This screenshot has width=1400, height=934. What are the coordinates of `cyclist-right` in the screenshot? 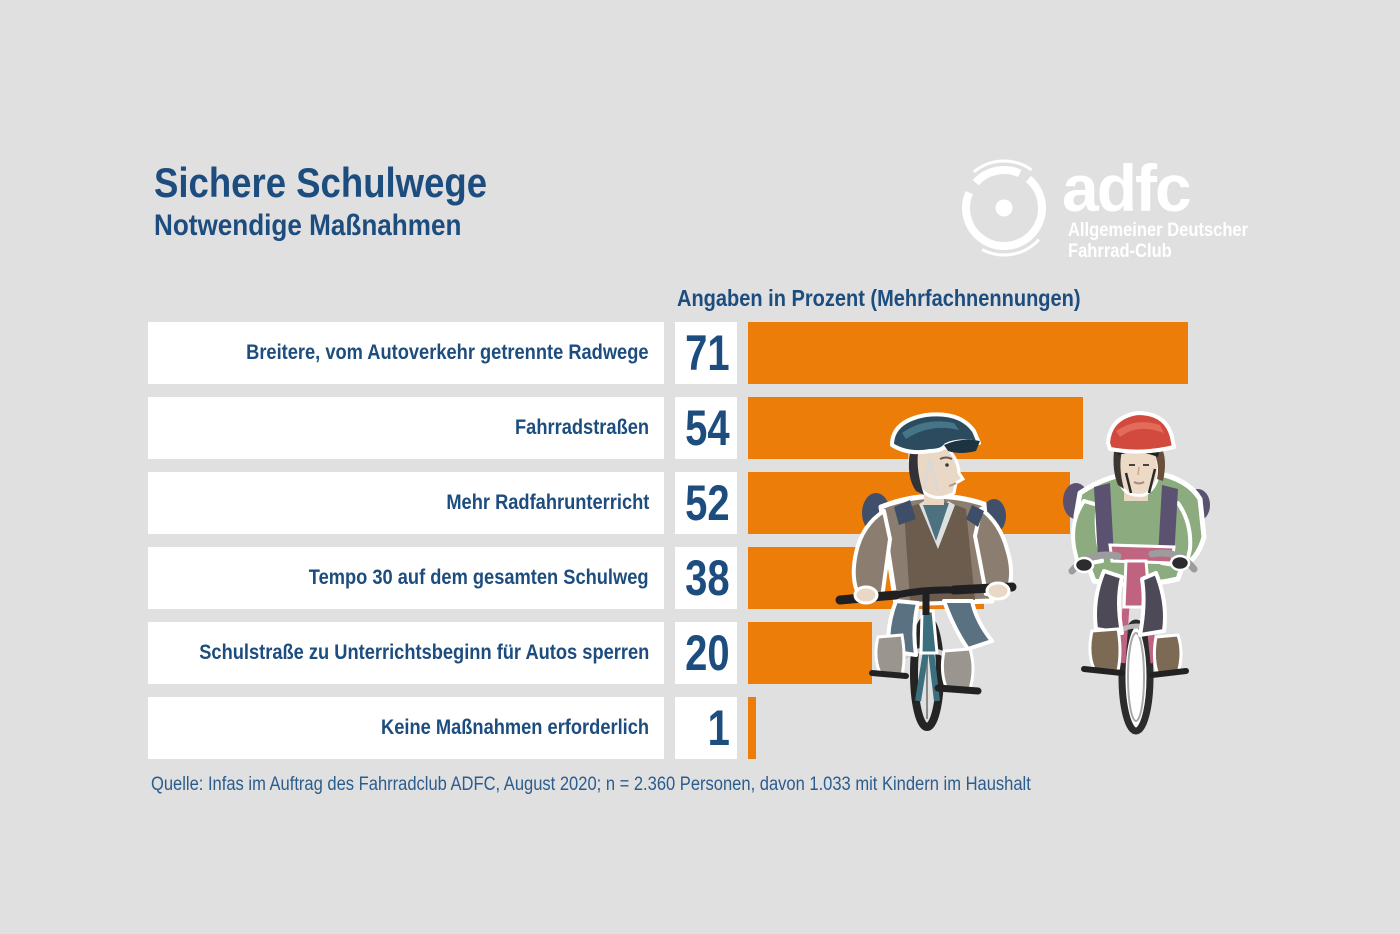 It's located at (1136, 573).